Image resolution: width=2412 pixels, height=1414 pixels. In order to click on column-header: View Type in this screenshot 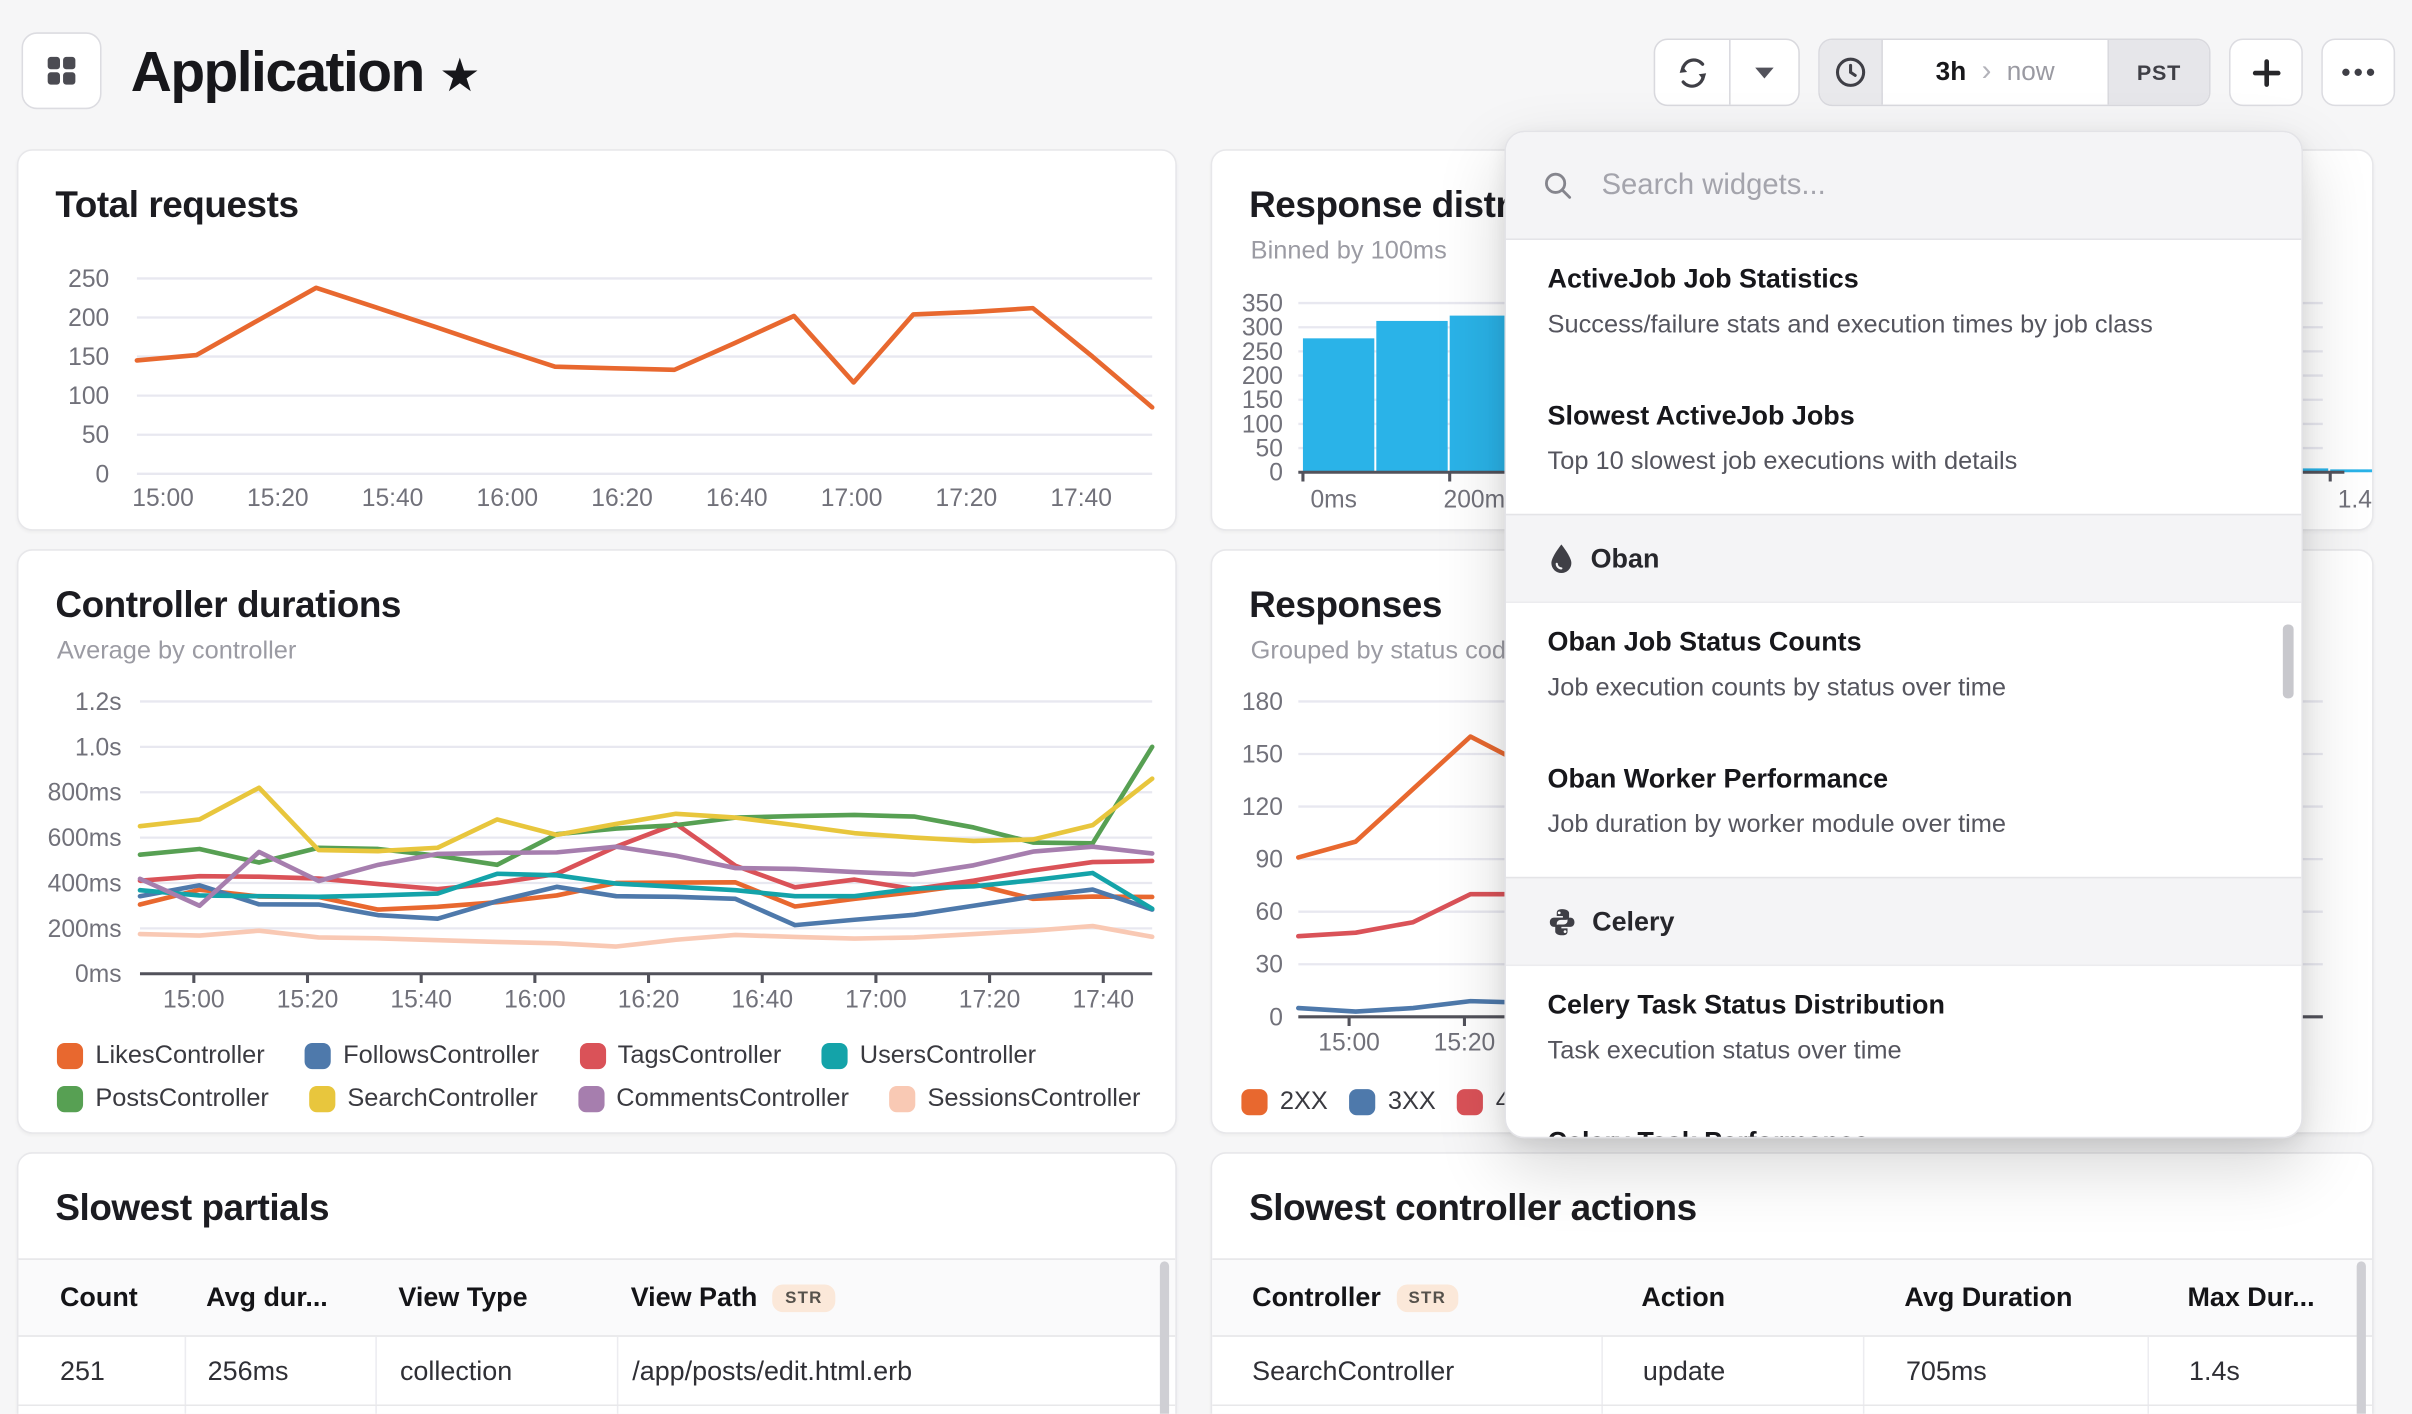, I will do `click(496, 1297)`.